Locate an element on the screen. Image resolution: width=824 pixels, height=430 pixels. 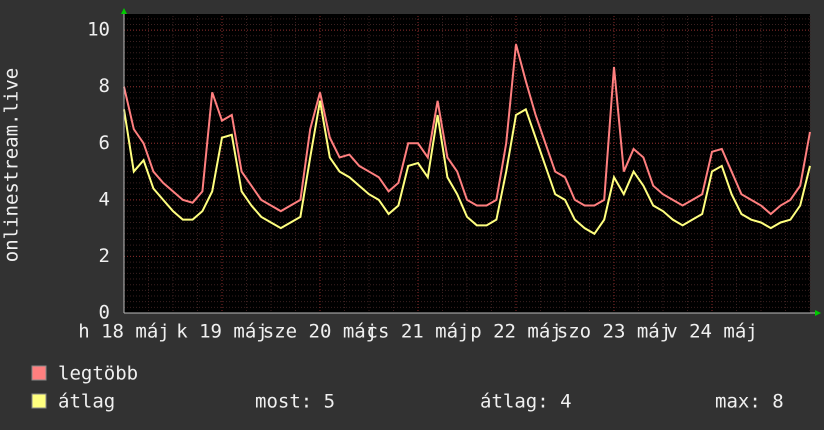
y-tick-label: 10 is located at coordinates (98, 30).